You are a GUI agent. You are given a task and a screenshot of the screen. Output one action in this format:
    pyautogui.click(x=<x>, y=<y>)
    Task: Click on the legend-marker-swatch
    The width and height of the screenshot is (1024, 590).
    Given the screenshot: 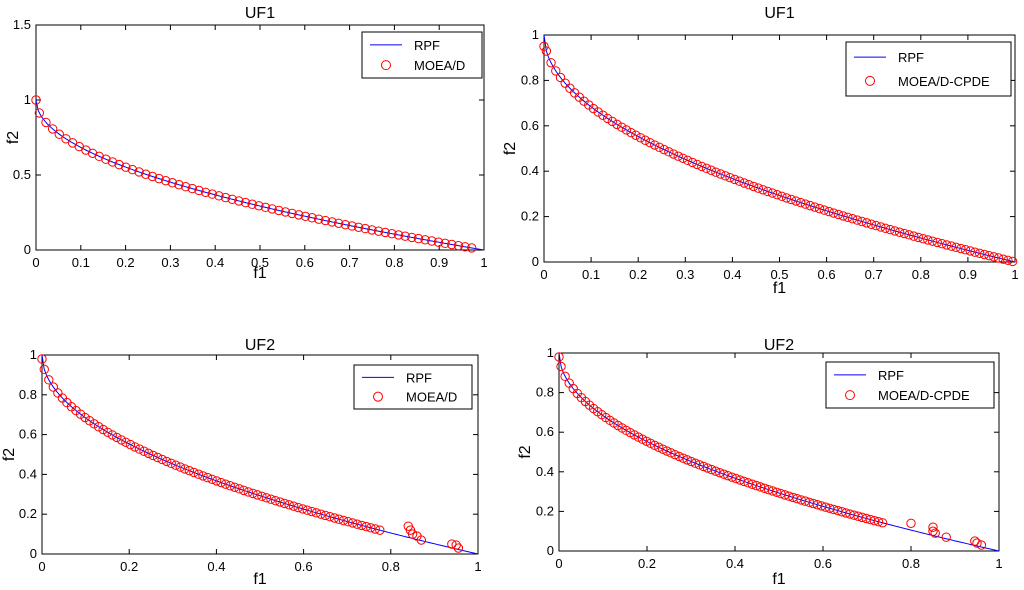 What is the action you would take?
    pyautogui.click(x=378, y=396)
    